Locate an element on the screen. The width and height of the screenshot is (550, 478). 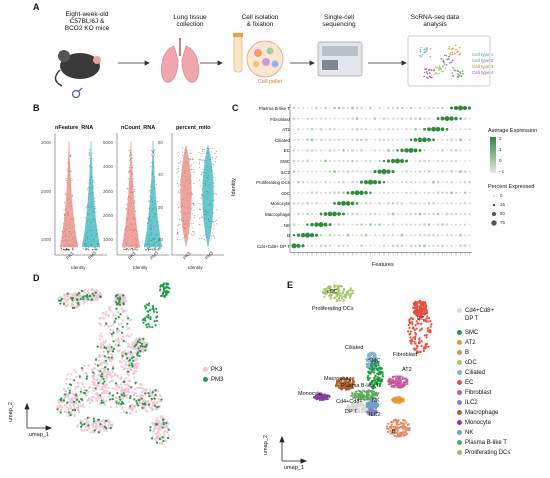
violin-shape-pm3 is located at coordinates (208, 196).